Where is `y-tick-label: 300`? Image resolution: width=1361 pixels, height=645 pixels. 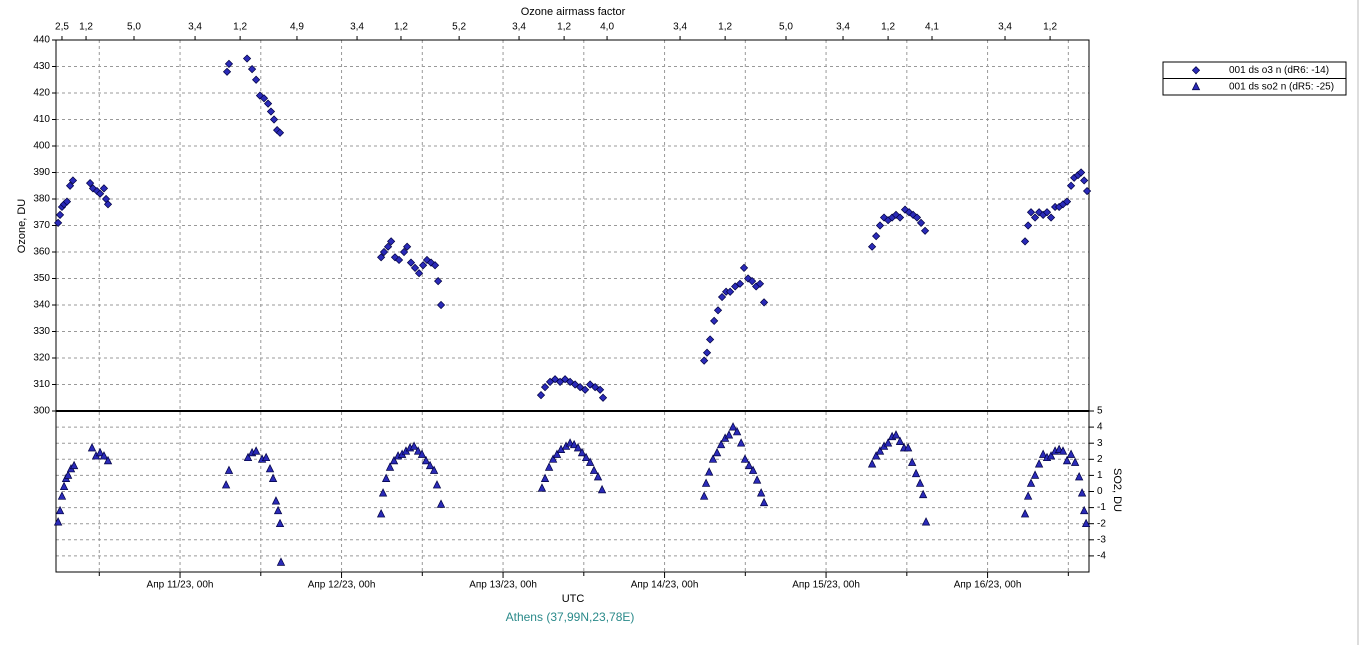 y-tick-label: 300 is located at coordinates (41, 411).